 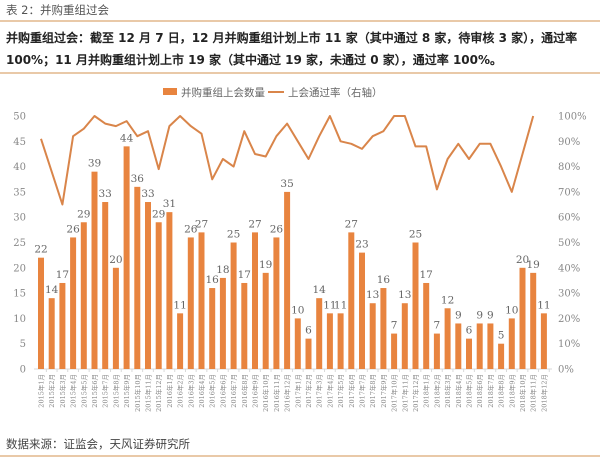 What do you see at coordinates (479, 315) in the screenshot?
I see `bar-value-label: 9` at bounding box center [479, 315].